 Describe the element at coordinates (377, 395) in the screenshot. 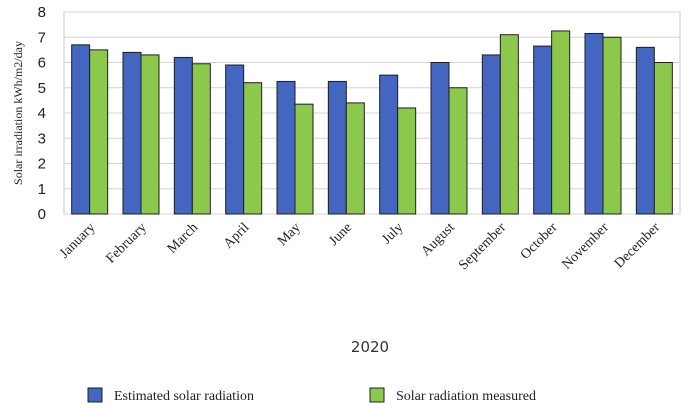

I see `legend-swatch-measured` at that location.